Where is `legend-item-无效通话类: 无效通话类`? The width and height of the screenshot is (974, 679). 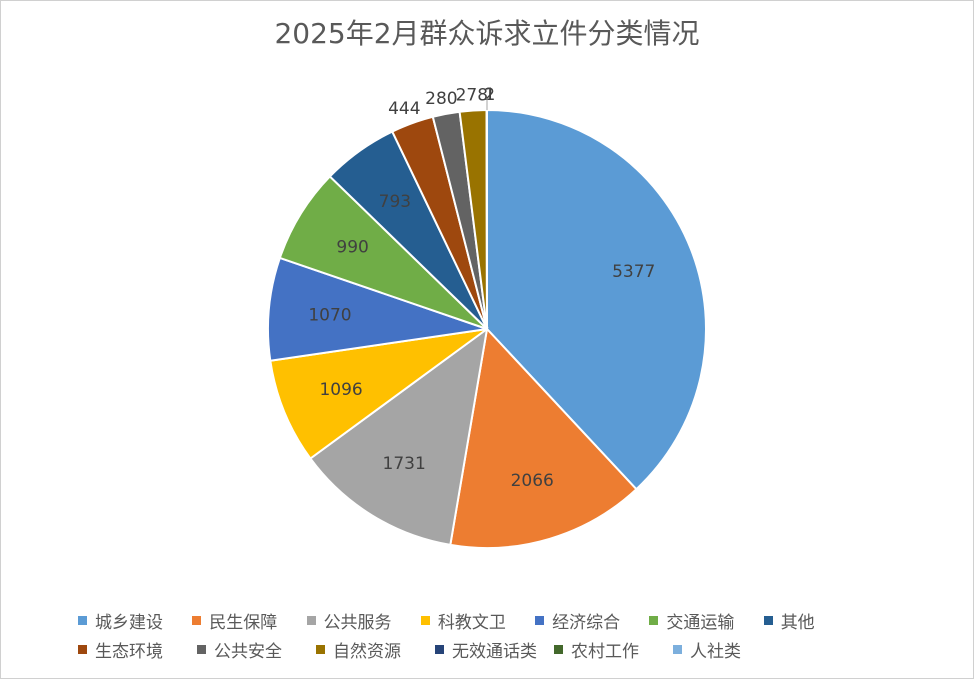
legend-item-无效通话类: 无效通话类 is located at coordinates (494, 649).